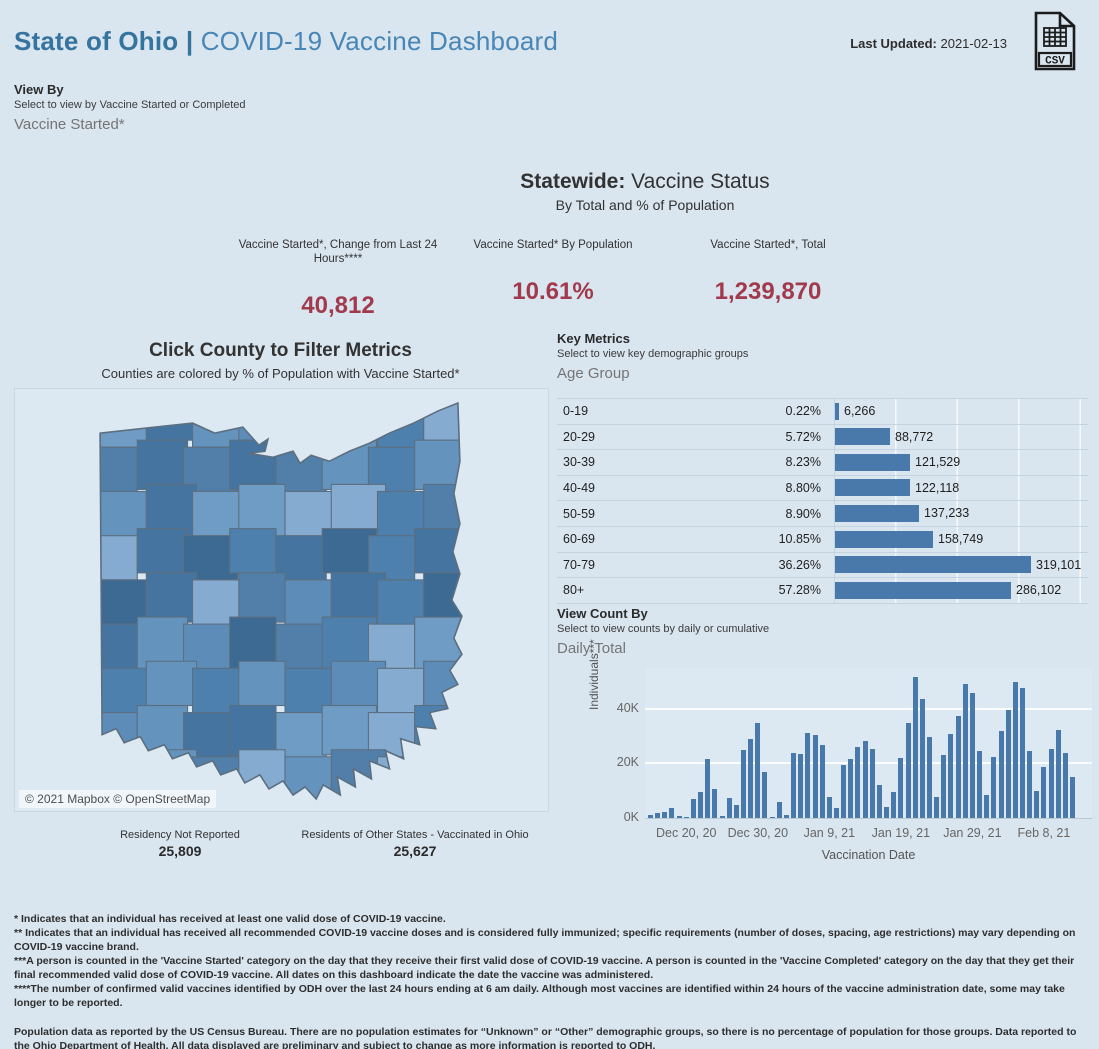 Image resolution: width=1099 pixels, height=1049 pixels. I want to click on age-group-bar-panel: 88,772, so click(961, 437).